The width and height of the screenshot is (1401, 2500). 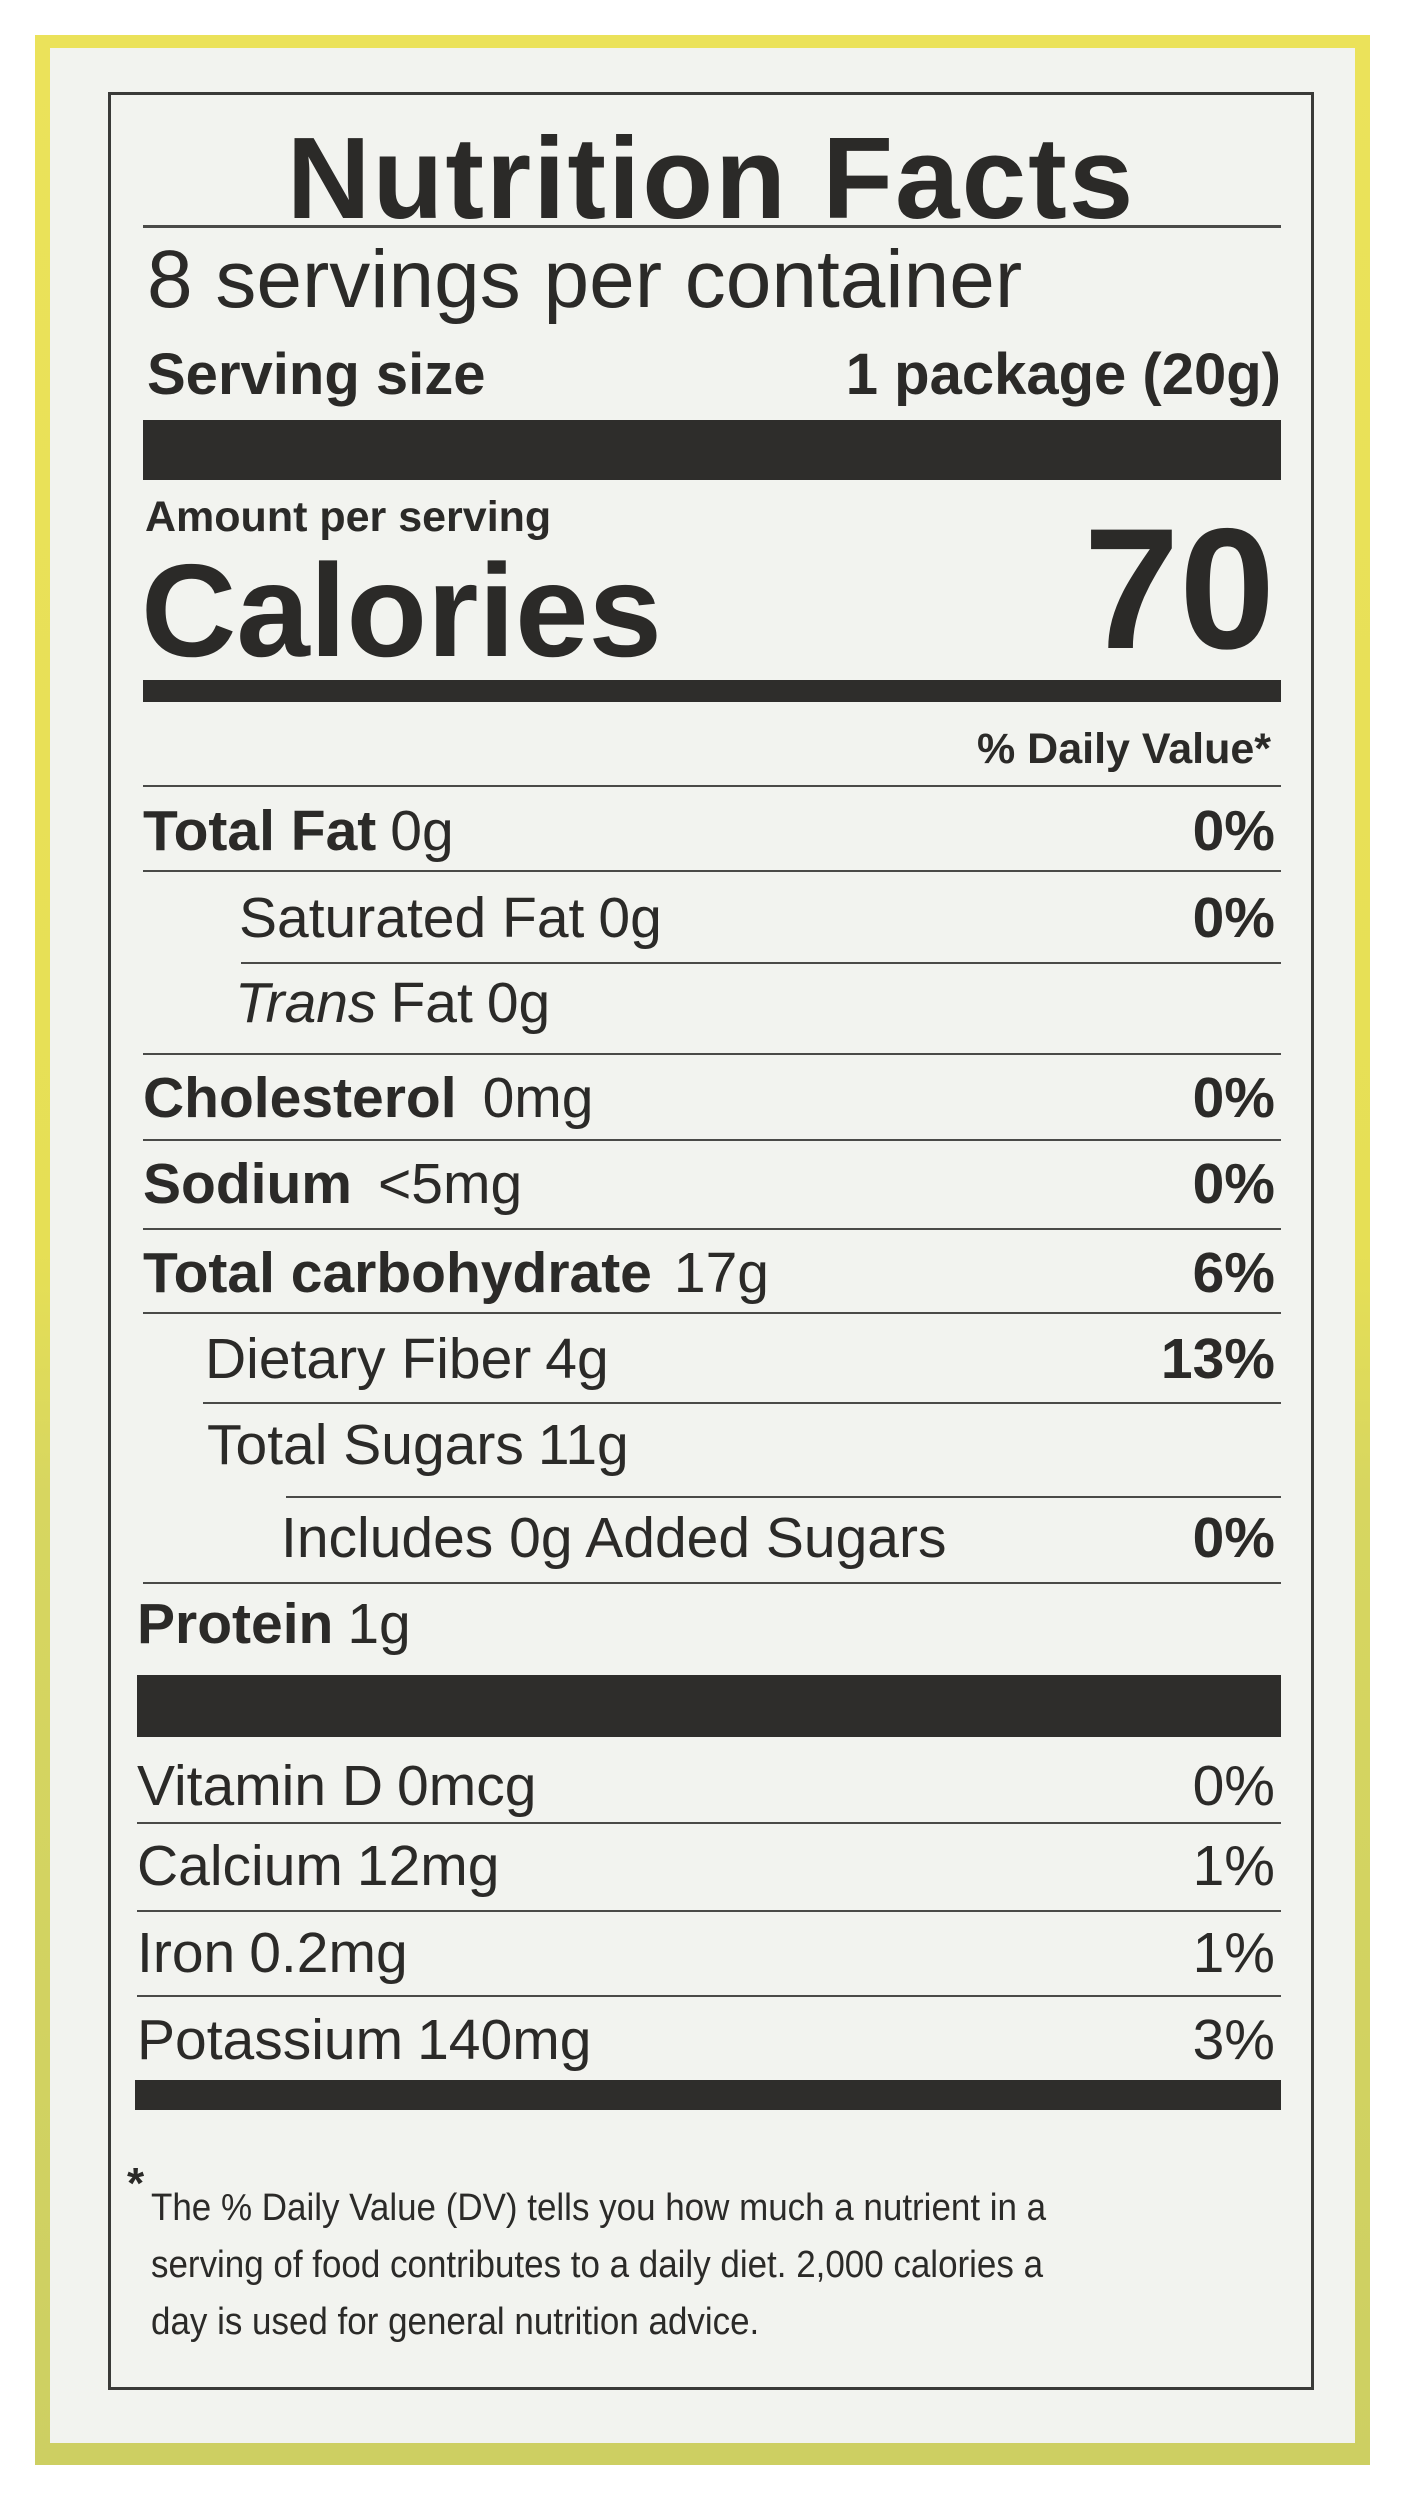 I want to click on nutrient-name: Dietary Fiber, so click(x=368, y=1359).